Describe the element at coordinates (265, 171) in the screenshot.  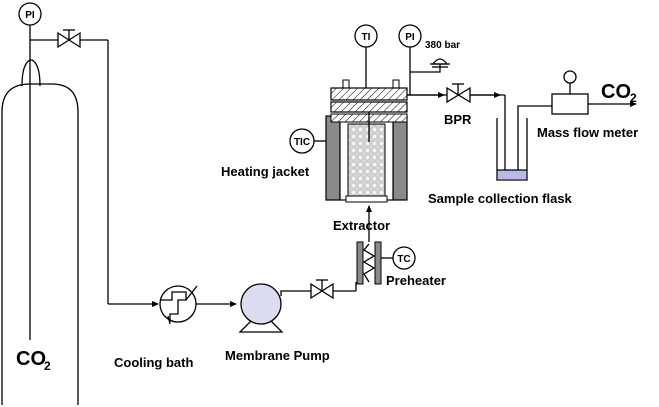
I see `heating-jacket-label: Heating jacket` at that location.